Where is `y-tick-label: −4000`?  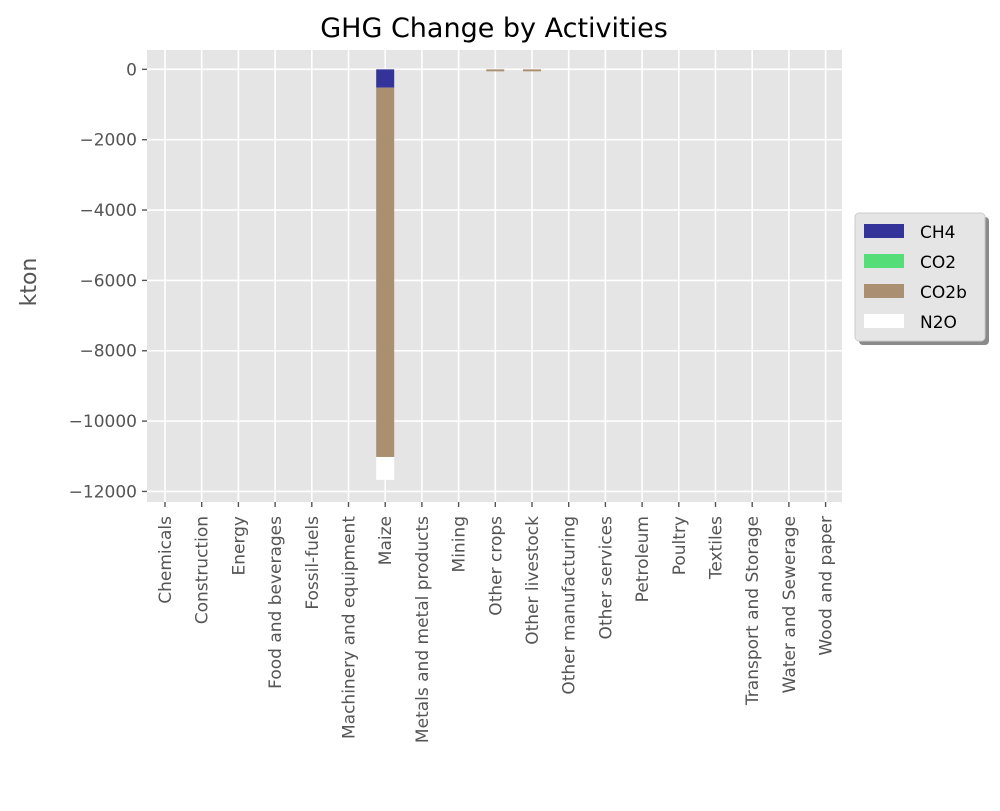 y-tick-label: −4000 is located at coordinates (108, 211).